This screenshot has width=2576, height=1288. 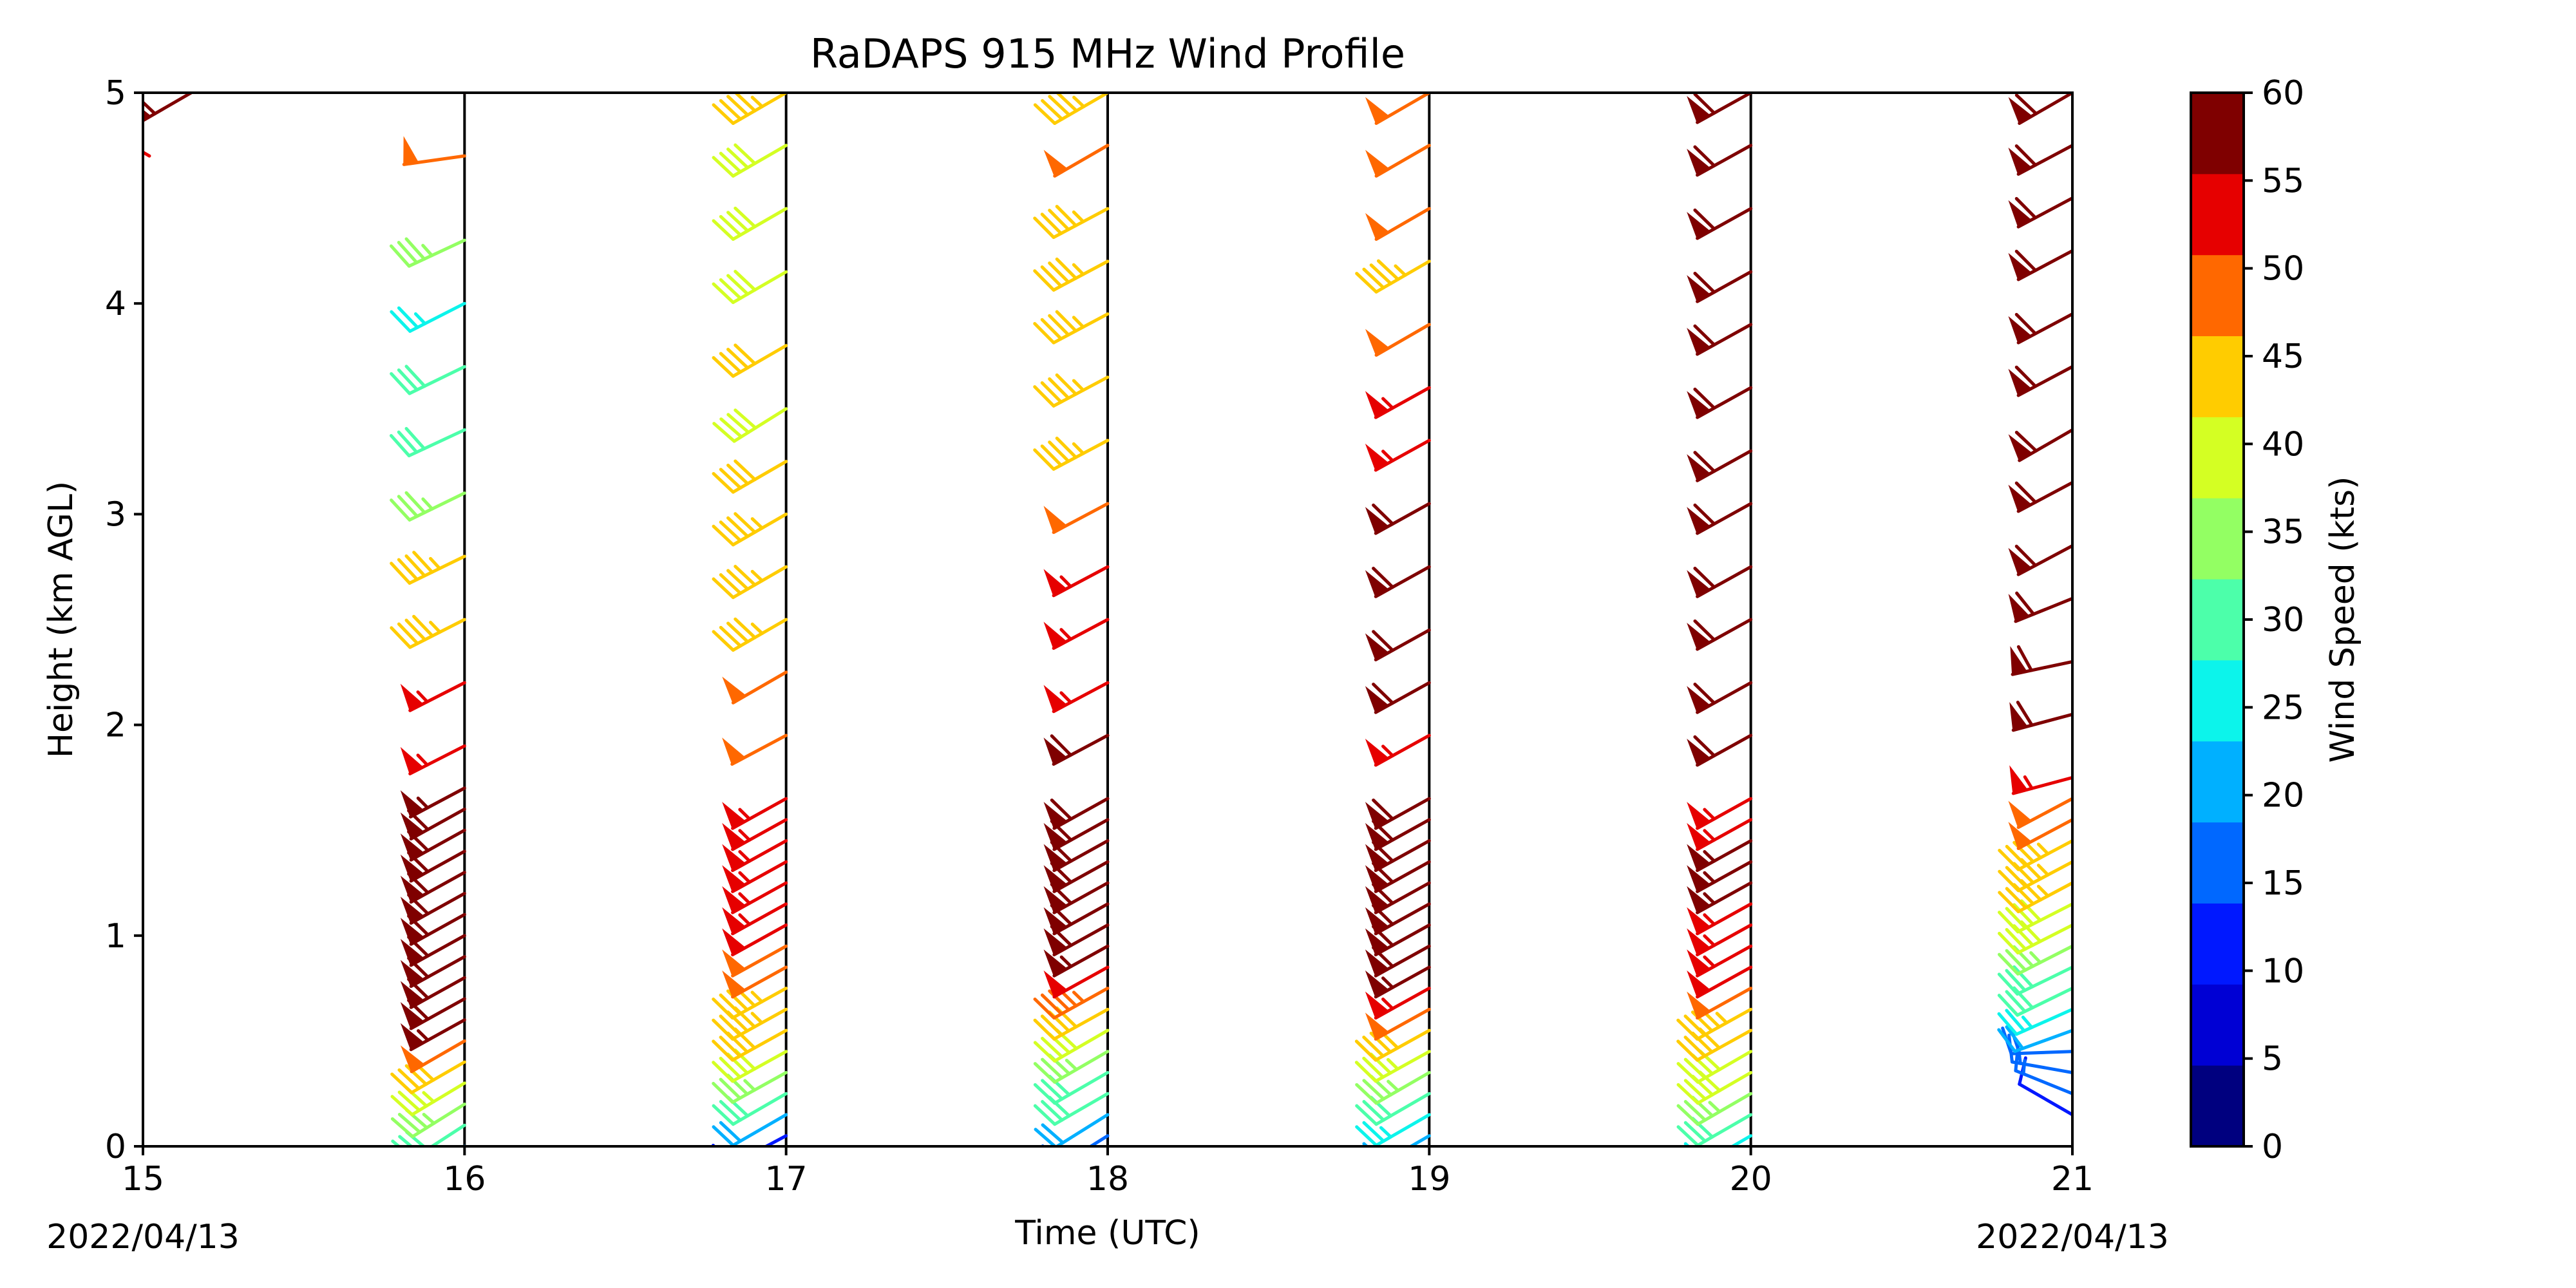 I want to click on colorbar-tick-label: 60, so click(x=2283, y=93).